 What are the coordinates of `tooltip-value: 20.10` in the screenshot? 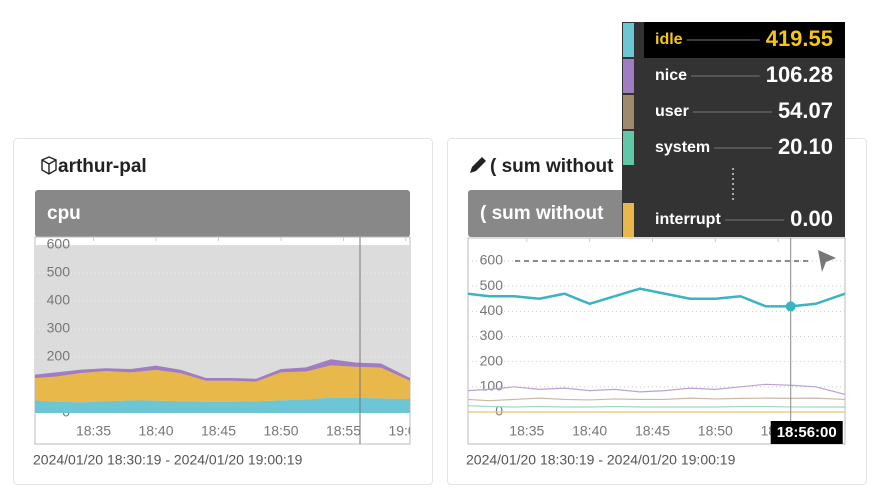 It's located at (805, 146).